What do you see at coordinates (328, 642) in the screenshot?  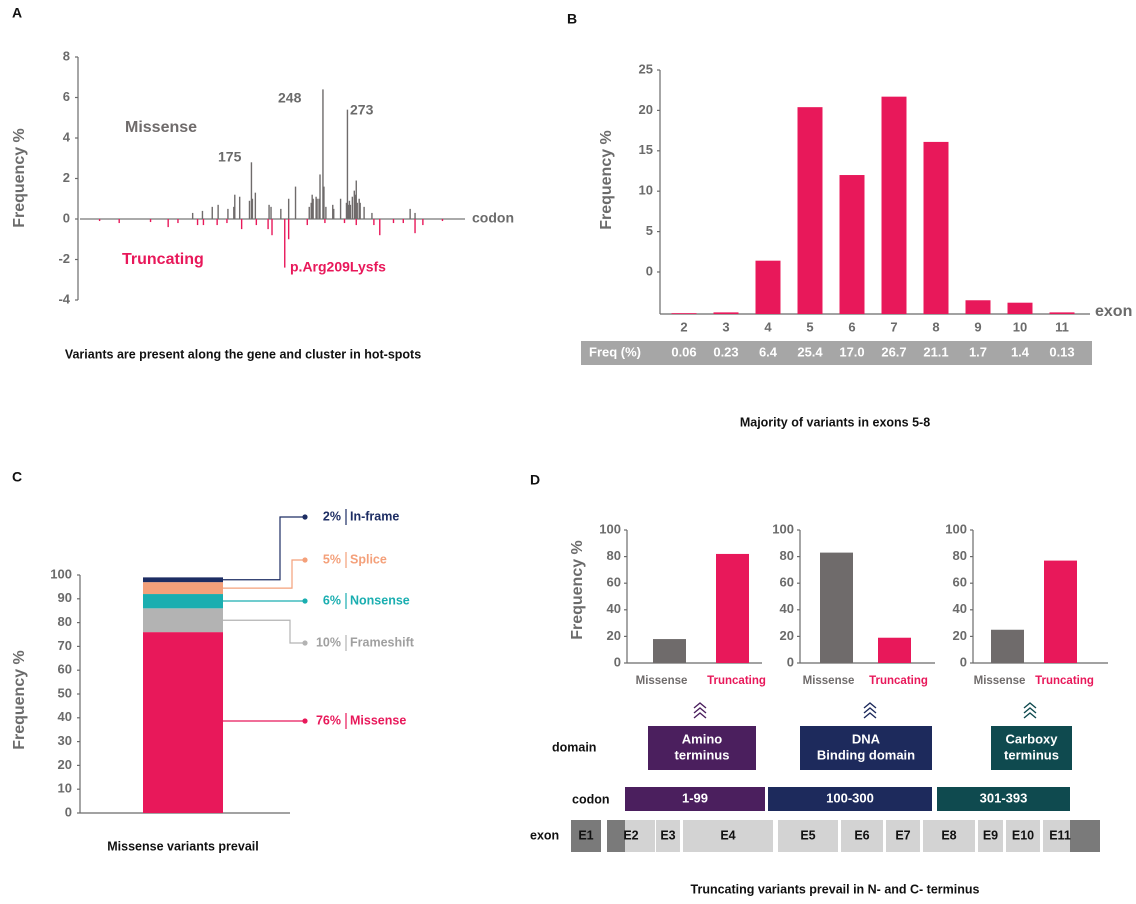 I see `value-label: 10%` at bounding box center [328, 642].